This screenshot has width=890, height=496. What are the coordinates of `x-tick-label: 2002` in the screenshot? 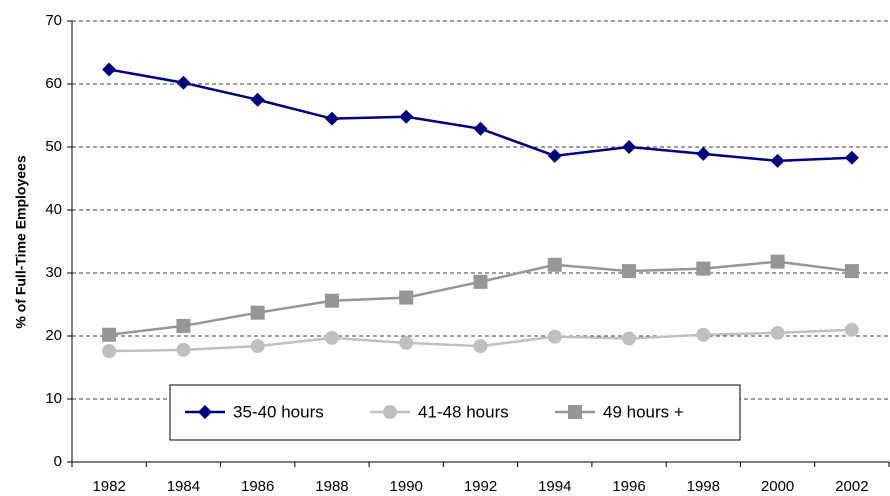 It's located at (851, 486).